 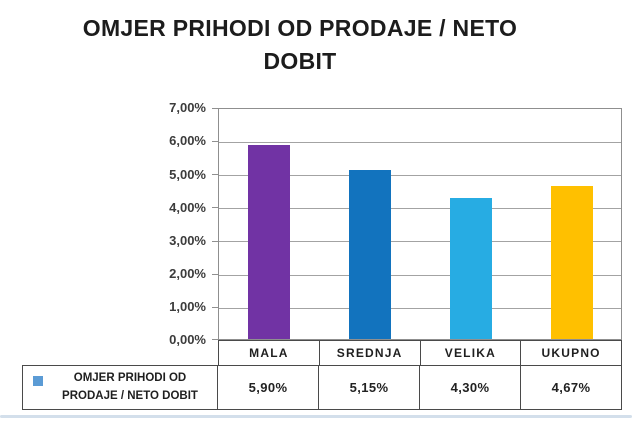 I want to click on x-axis-category-row: MALA SREDNJA VELIKA UKUPNO, so click(x=420, y=353).